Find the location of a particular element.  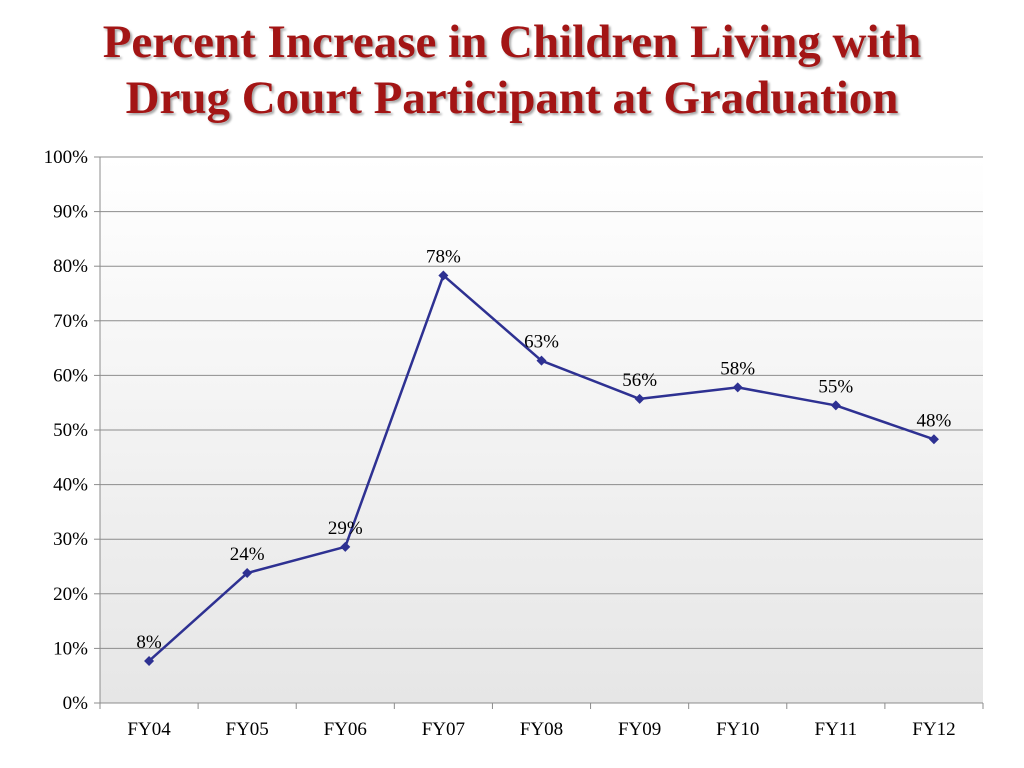

y-tick-label: 60% is located at coordinates (70, 375).